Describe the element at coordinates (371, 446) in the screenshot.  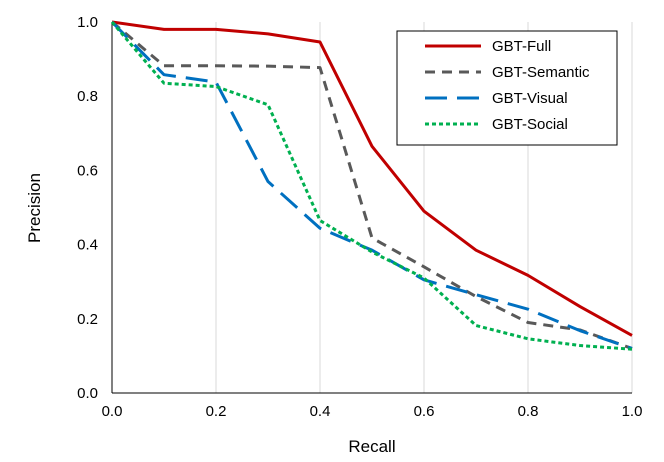
I see `x-axis-title: Recall` at that location.